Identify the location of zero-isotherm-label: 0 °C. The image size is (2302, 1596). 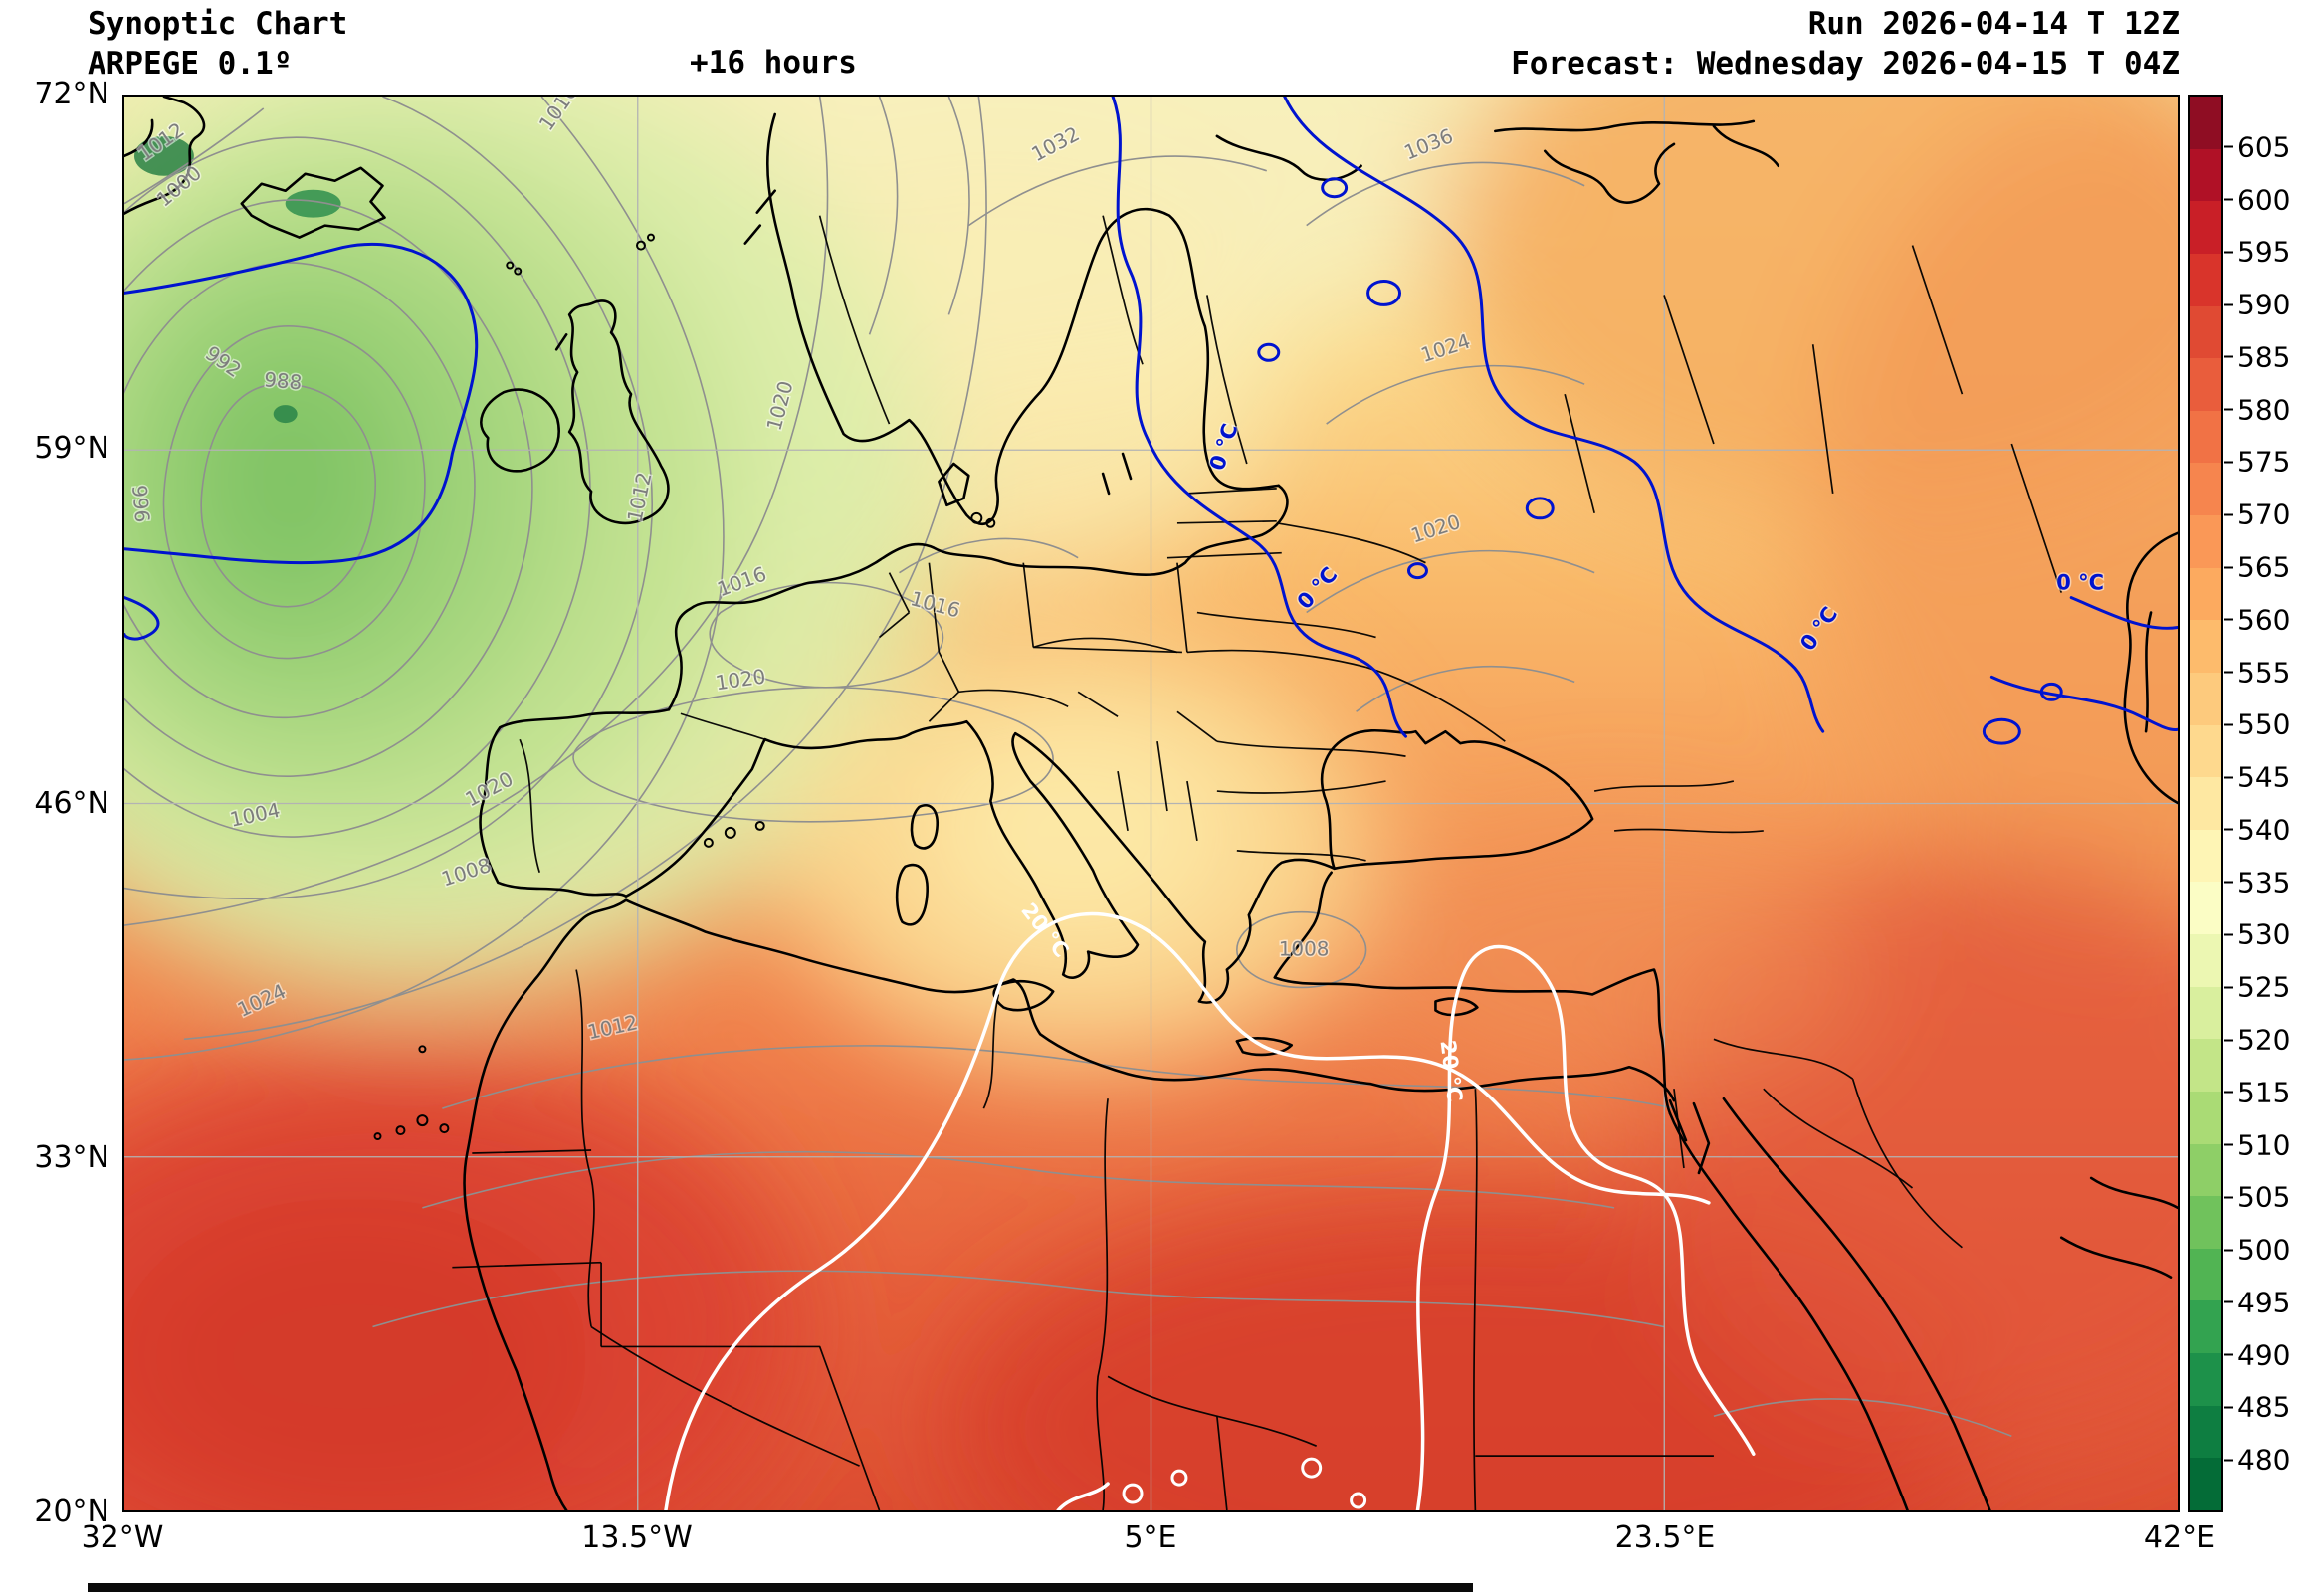
(2080, 583).